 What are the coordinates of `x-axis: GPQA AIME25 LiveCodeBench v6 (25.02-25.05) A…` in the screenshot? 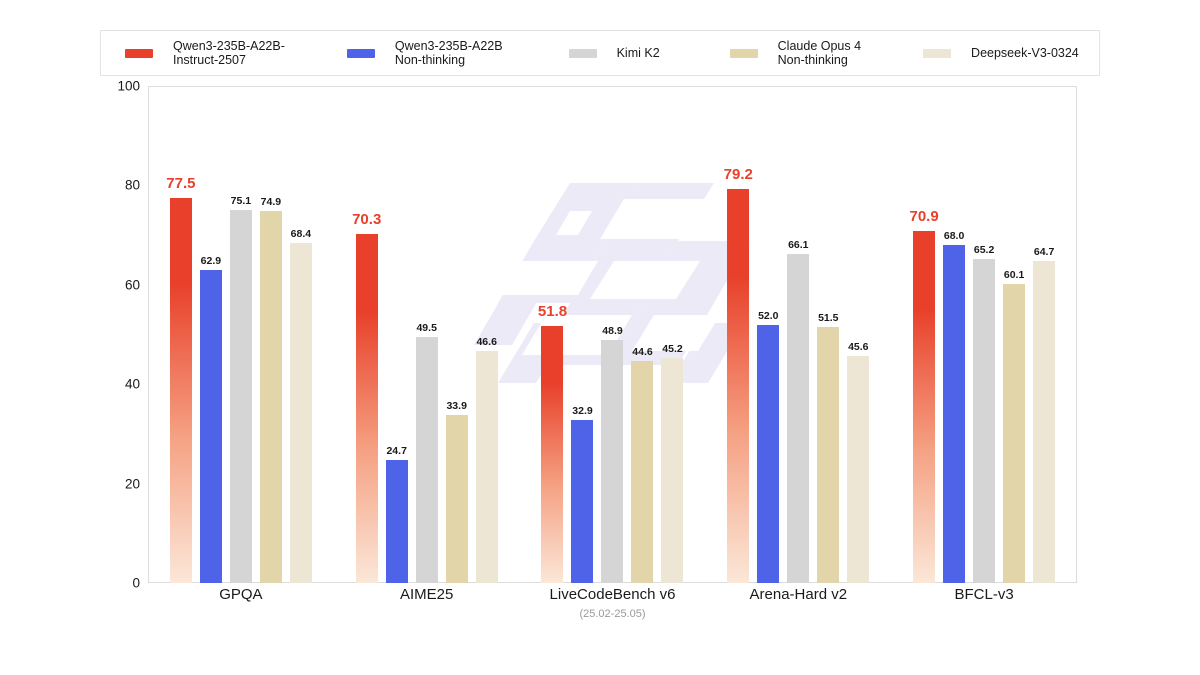 It's located at (612, 616).